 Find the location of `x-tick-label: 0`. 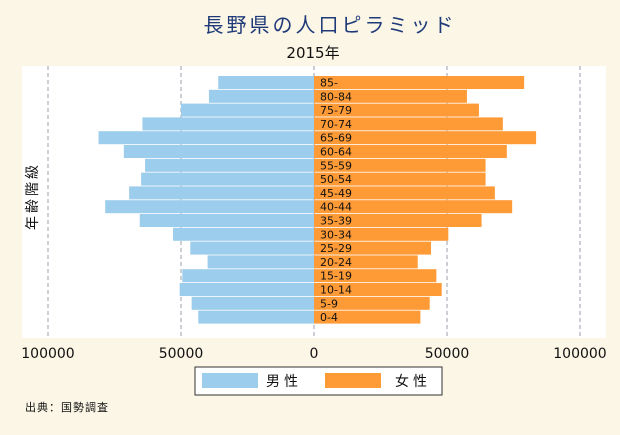

x-tick-label: 0 is located at coordinates (314, 354).